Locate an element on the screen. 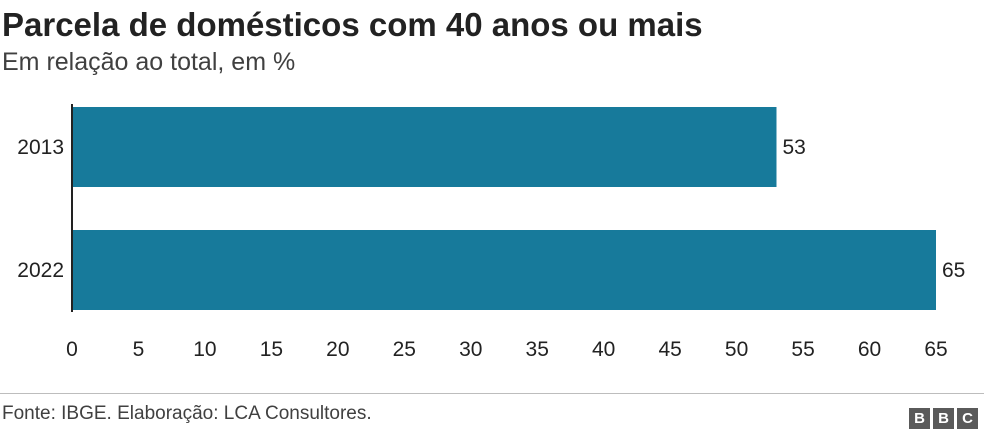 The height and width of the screenshot is (435, 984). bbc-logo-block-3: C is located at coordinates (967, 418).